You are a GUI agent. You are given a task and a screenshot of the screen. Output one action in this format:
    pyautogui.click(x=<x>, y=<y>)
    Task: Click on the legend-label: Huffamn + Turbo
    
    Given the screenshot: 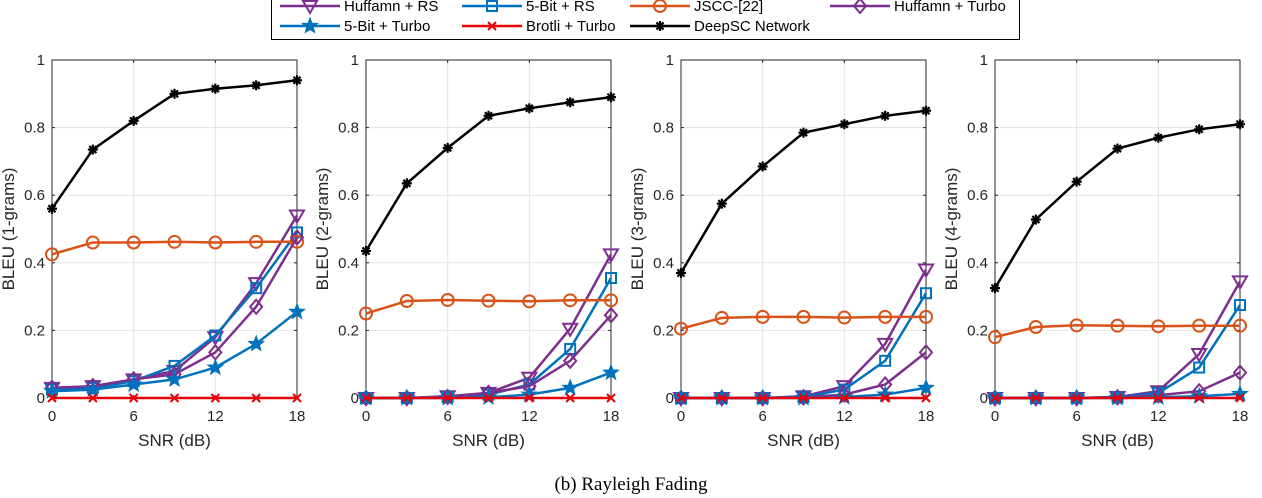 What is the action you would take?
    pyautogui.click(x=950, y=7)
    